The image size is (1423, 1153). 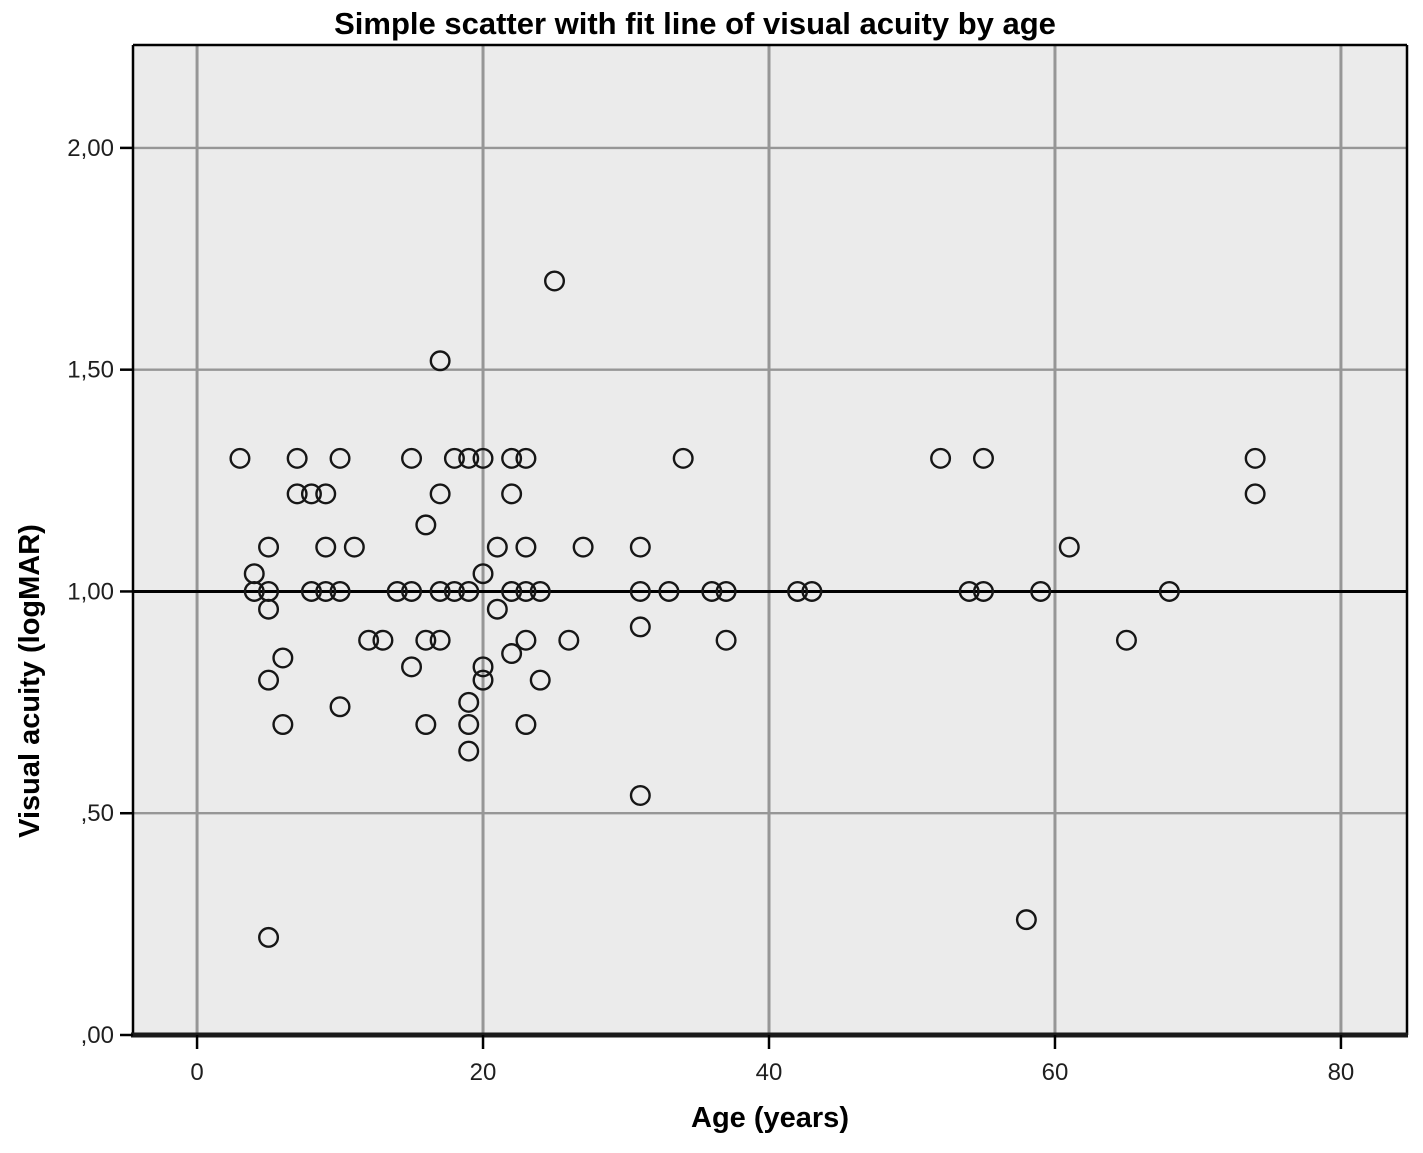 What do you see at coordinates (483, 1072) in the screenshot?
I see `x-tick-label: 20` at bounding box center [483, 1072].